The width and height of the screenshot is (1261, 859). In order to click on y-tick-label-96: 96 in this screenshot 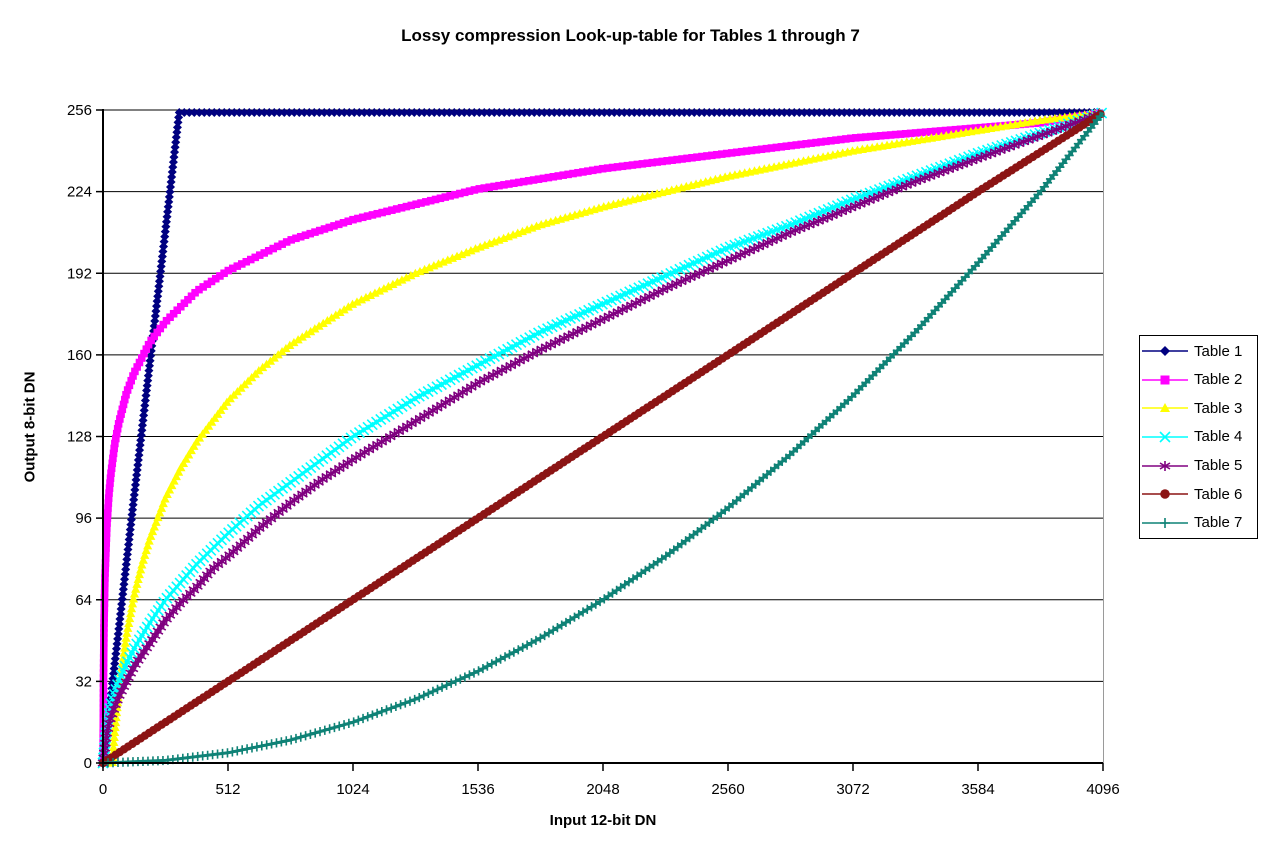, I will do `click(83, 518)`.